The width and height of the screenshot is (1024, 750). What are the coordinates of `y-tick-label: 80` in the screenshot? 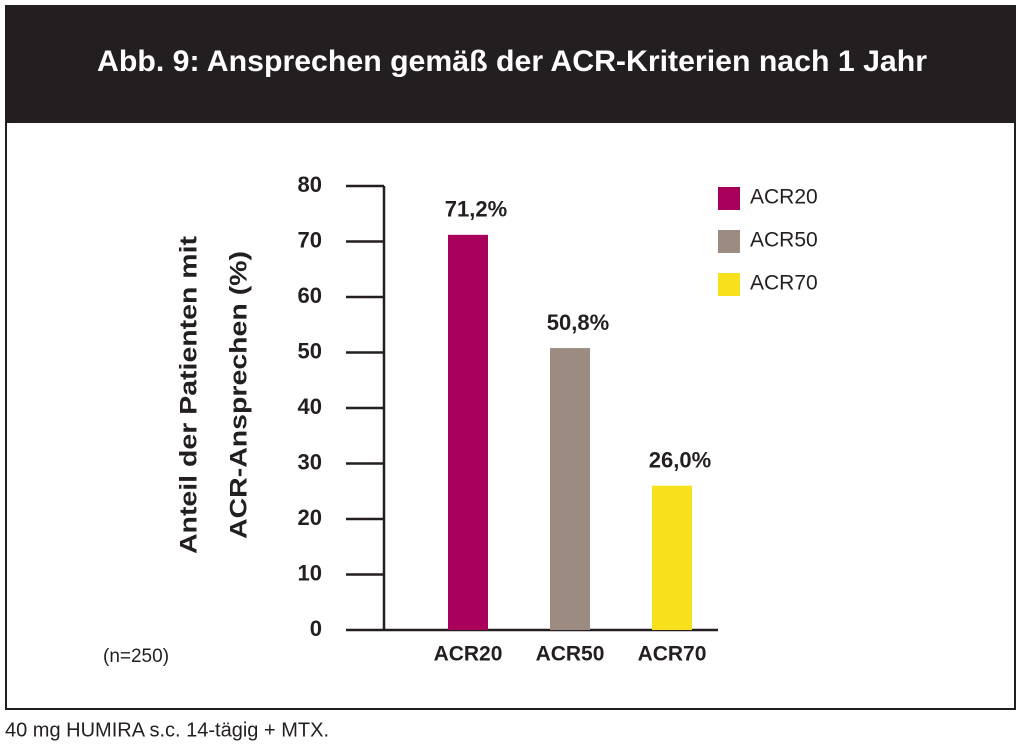 It's located at (310, 184).